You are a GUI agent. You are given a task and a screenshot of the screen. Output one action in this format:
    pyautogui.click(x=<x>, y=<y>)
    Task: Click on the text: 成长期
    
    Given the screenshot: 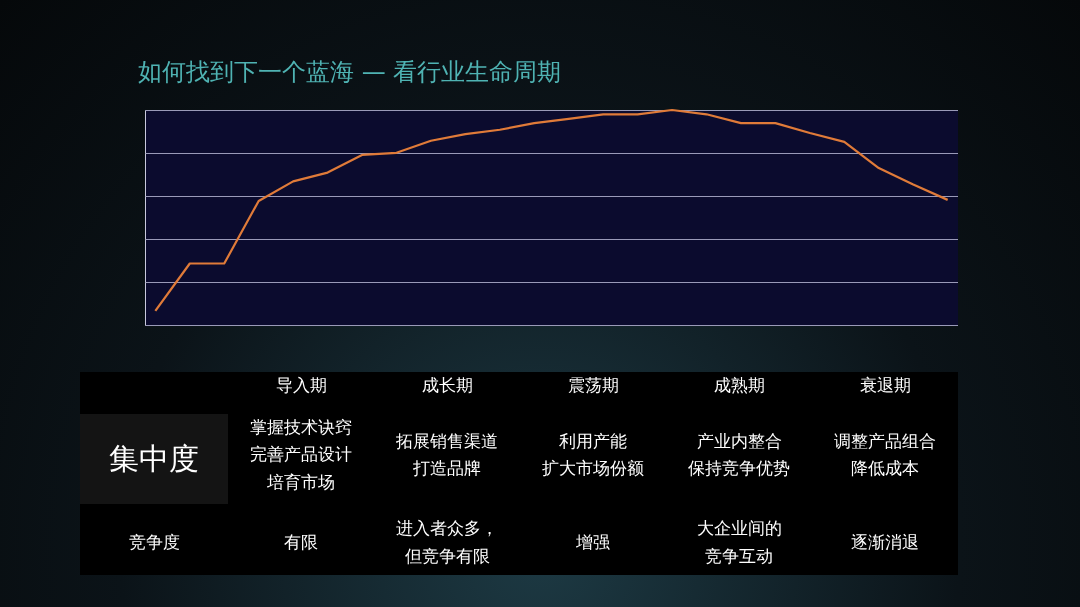 What is the action you would take?
    pyautogui.click(x=447, y=386)
    